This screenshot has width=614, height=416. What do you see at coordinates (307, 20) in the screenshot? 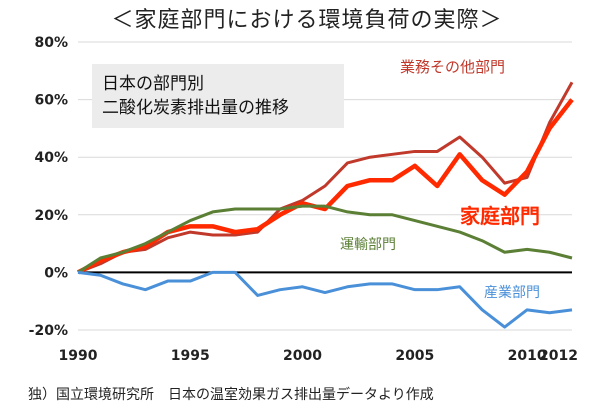
I see `page-title: ＜家庭部門における環境負荷の実際＞` at bounding box center [307, 20].